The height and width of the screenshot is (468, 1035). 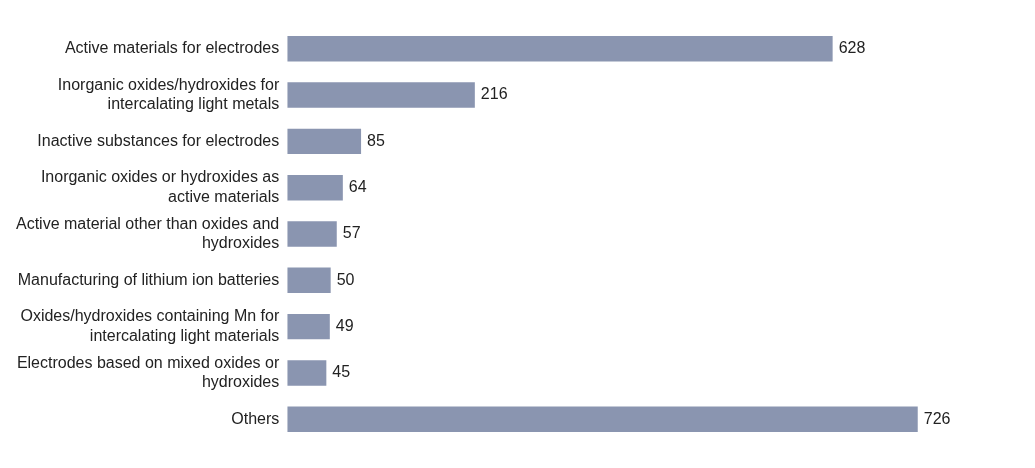 I want to click on data-label: 49, so click(x=344, y=326).